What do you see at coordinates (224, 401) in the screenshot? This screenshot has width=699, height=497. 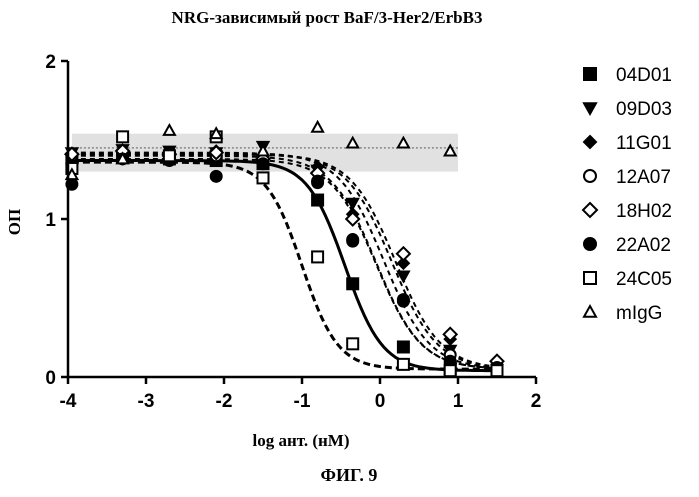 I see `x-tick-label: -2` at bounding box center [224, 401].